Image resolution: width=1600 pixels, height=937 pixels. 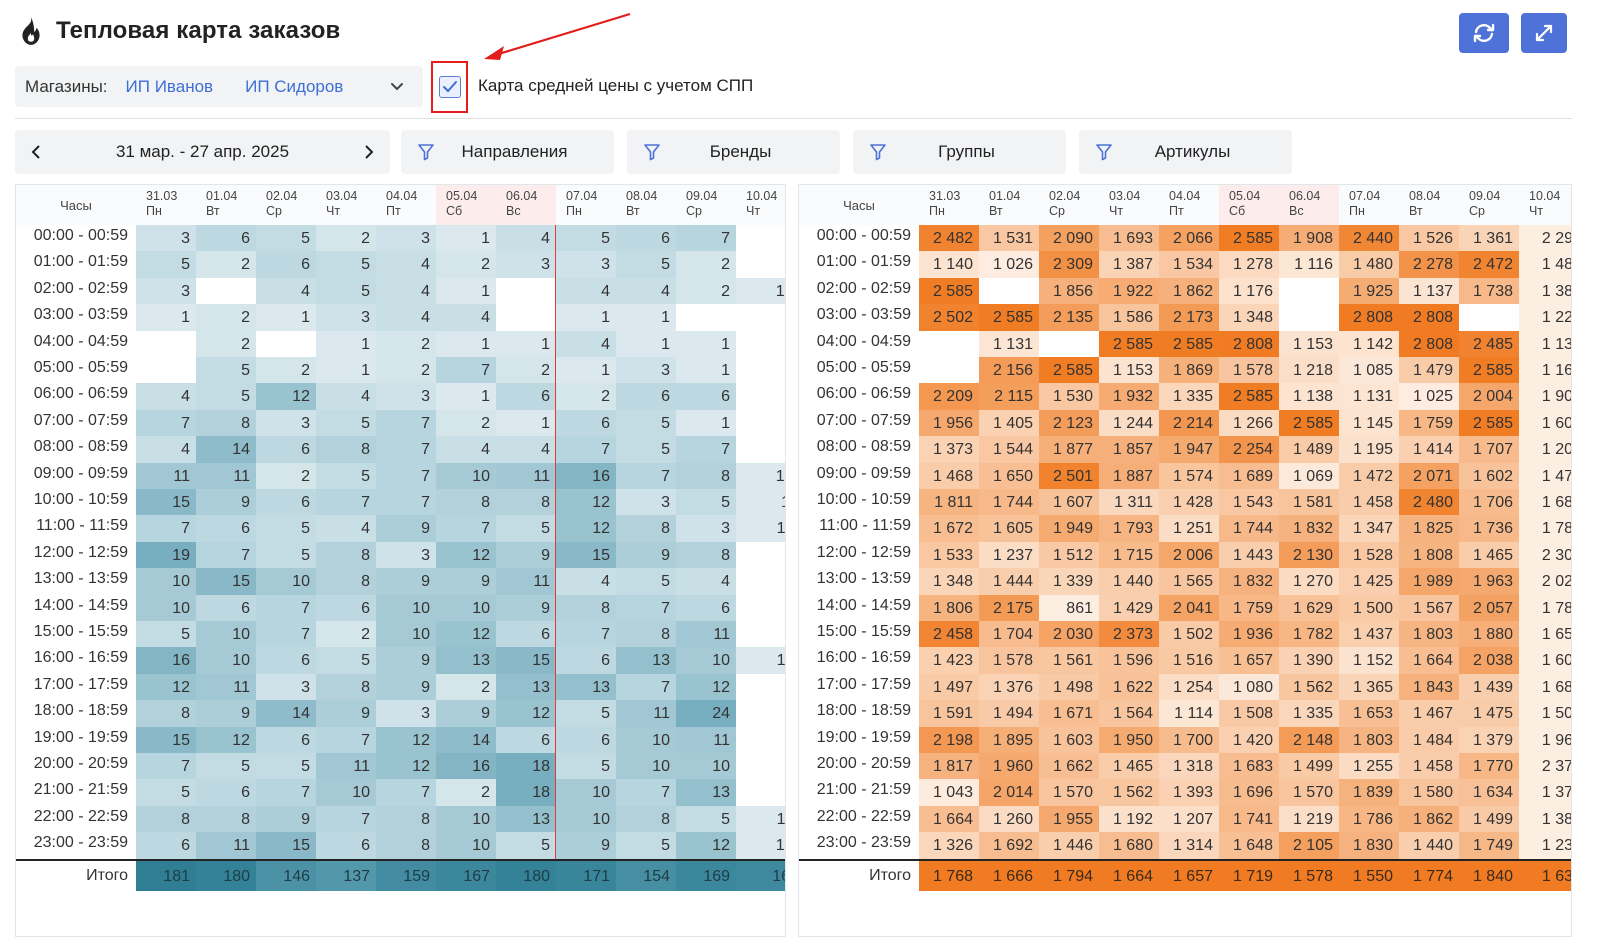 I want to click on price-cell: 1 895, so click(x=1009, y=739).